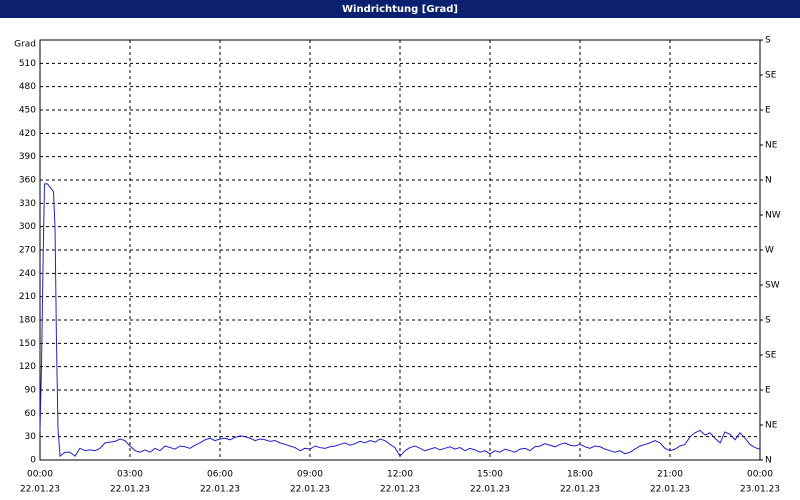 The height and width of the screenshot is (500, 800). I want to click on y-tick-label: 390, so click(27, 157).